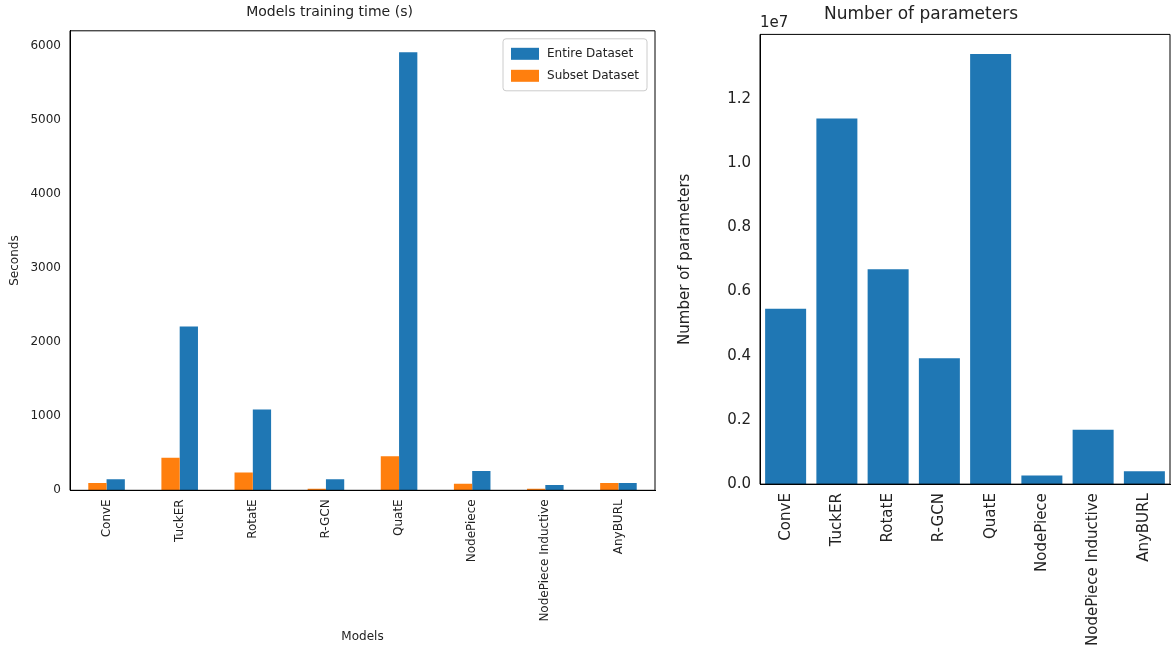 The width and height of the screenshot is (1176, 658). Describe the element at coordinates (739, 483) in the screenshot. I see `y-tick-label: 0.0` at that location.